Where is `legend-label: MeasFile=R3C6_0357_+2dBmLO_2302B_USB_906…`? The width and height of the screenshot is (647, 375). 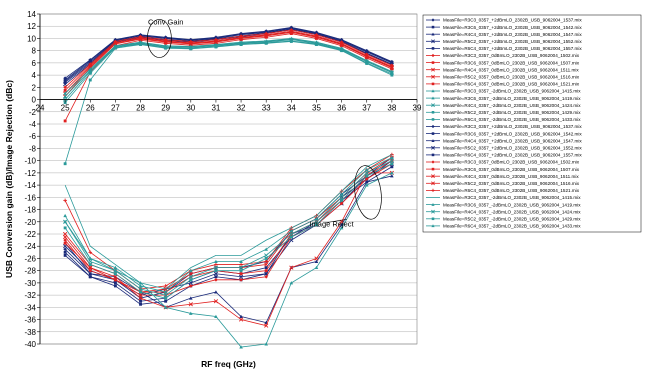 legend-label: MeasFile=R3C6_0357_+2dBmLO_2302B_USB_906… is located at coordinates (512, 27).